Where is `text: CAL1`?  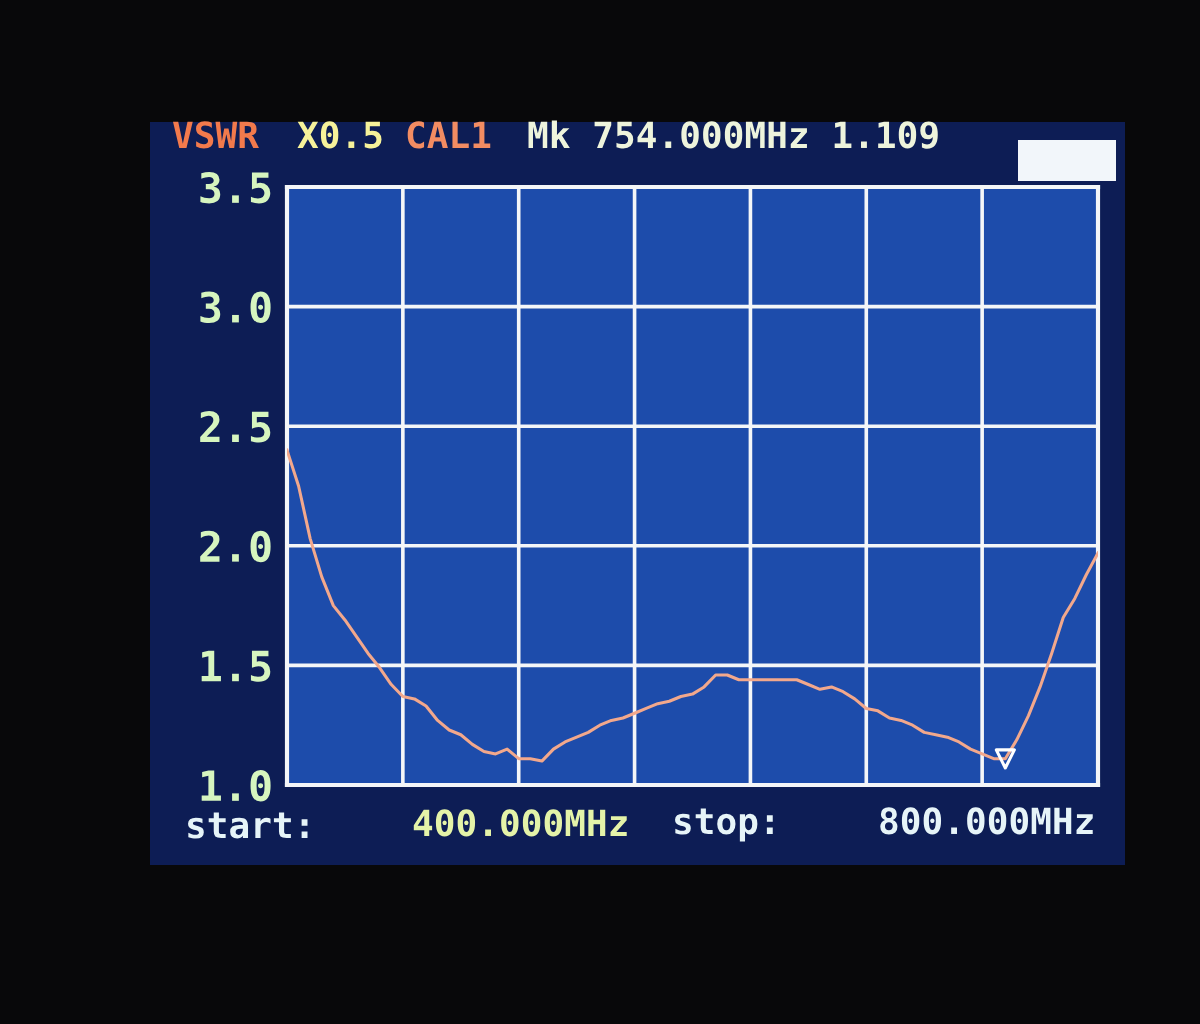
text: CAL1 is located at coordinates (449, 135).